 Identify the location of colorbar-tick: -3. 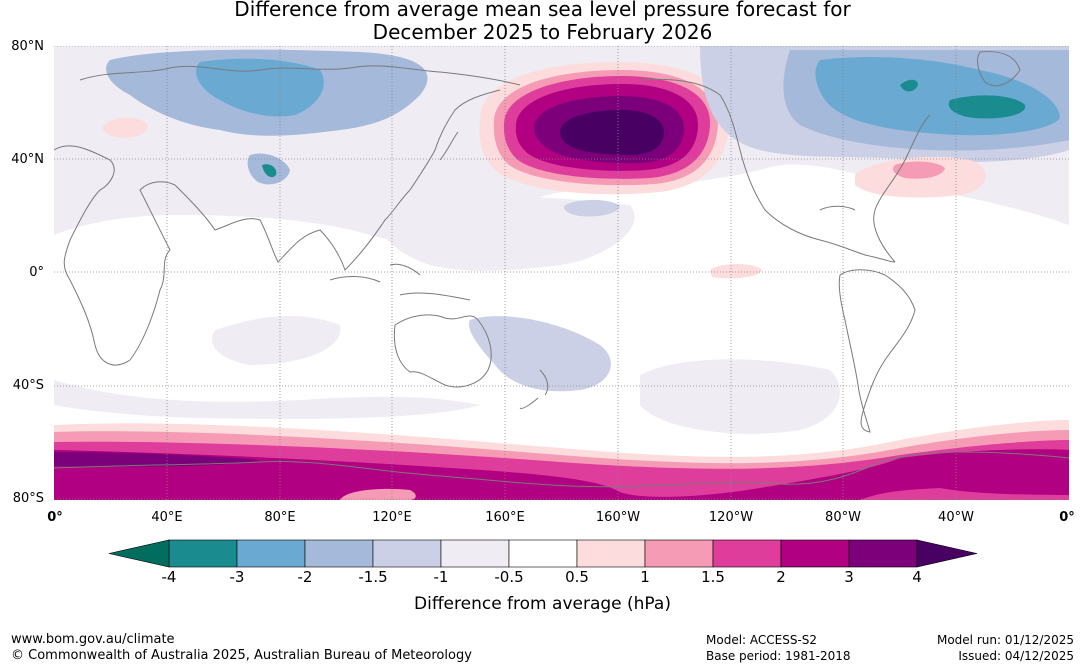
(237, 577).